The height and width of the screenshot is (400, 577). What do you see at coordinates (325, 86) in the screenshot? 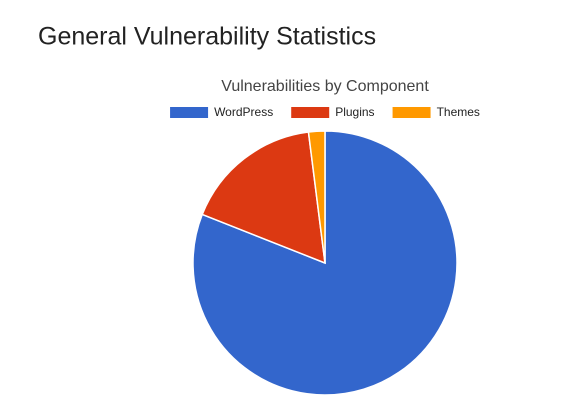
I see `chart-title: Vulnerabilities by Component` at bounding box center [325, 86].